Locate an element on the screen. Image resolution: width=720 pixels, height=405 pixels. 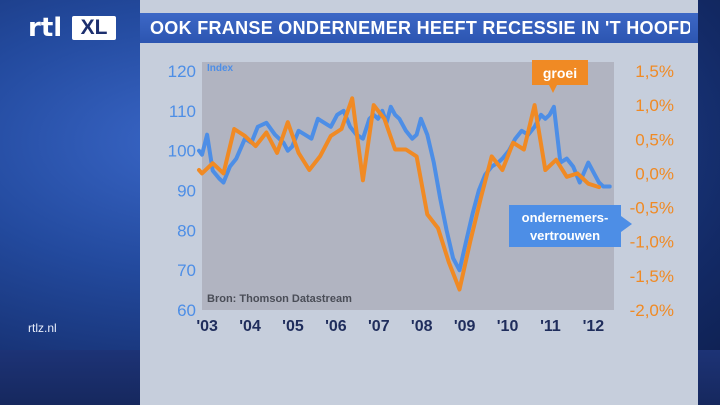
groei-callout-pointer is located at coordinates (553, 89).